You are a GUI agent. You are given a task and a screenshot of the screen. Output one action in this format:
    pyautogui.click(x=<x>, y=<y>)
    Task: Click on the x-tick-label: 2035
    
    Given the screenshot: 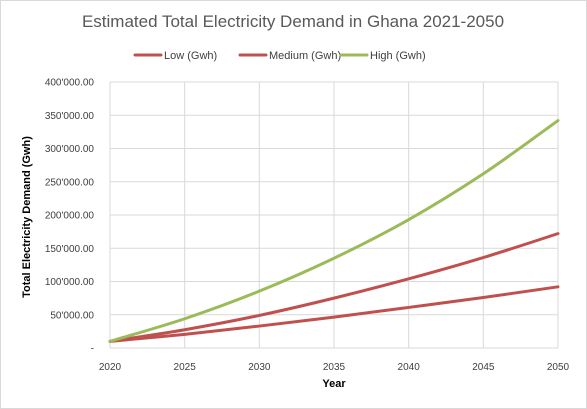 What is the action you would take?
    pyautogui.click(x=334, y=367)
    